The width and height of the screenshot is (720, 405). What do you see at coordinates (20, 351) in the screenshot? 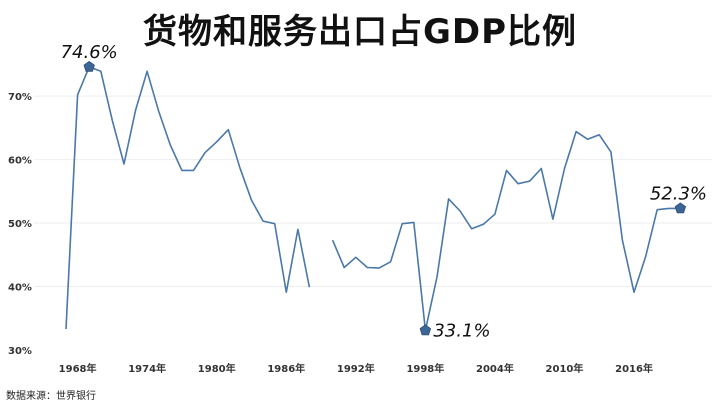
I see `y-tick-label: 30%` at bounding box center [20, 351].